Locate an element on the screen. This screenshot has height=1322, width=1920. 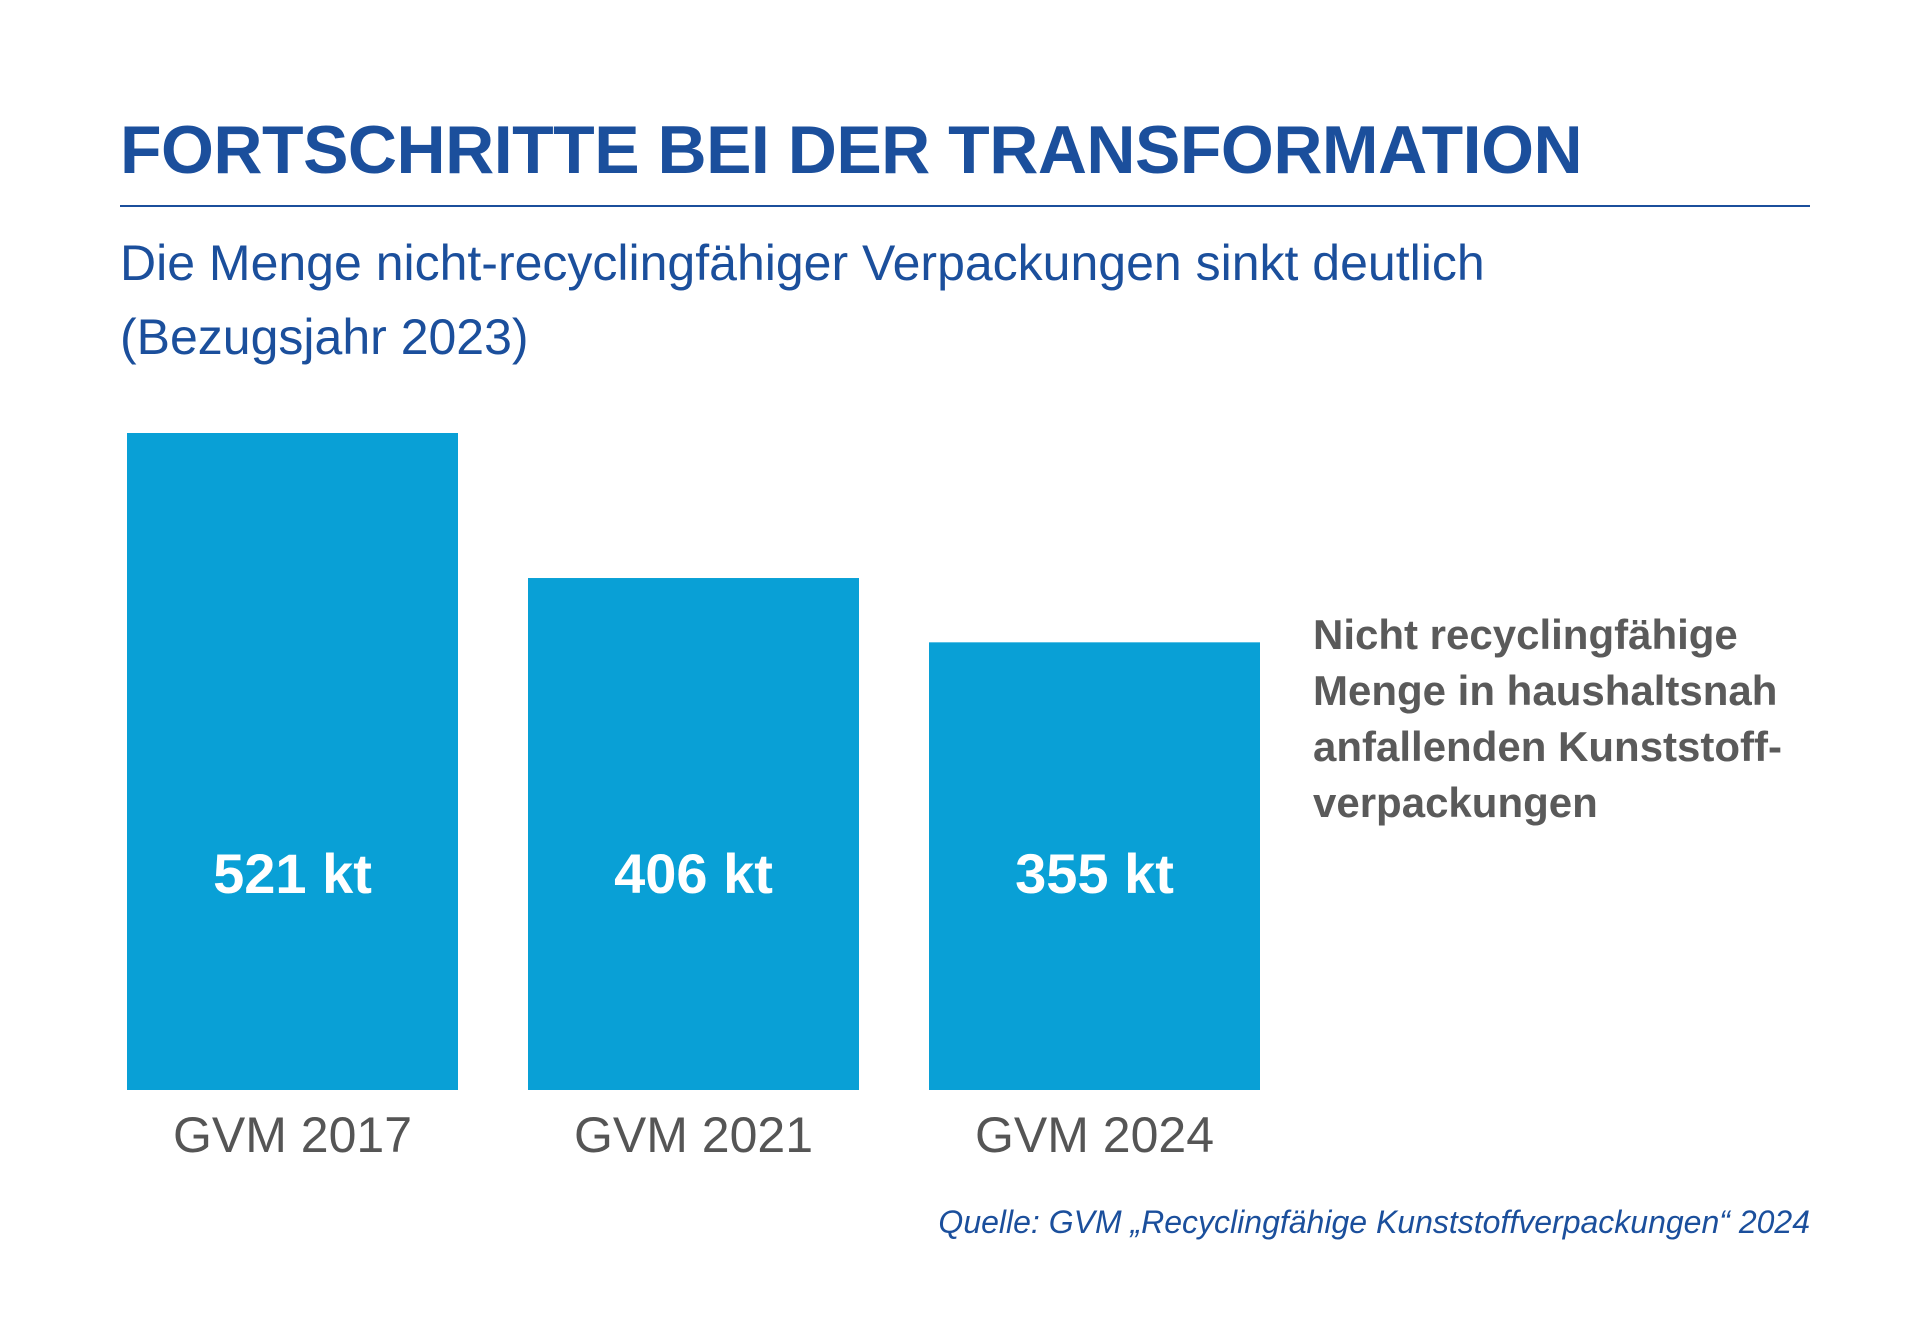
category-label-1: GVM 2017 is located at coordinates (292, 1135).